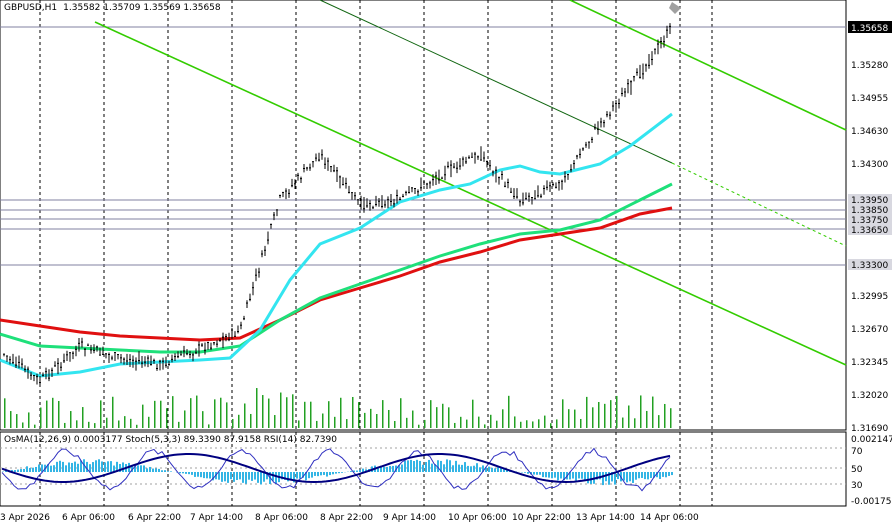 The width and height of the screenshot is (892, 528). What do you see at coordinates (870, 232) in the screenshot?
I see `level-labels: 1.33950 1.33850 1.33750 1.33650 1.33300` at bounding box center [870, 232].